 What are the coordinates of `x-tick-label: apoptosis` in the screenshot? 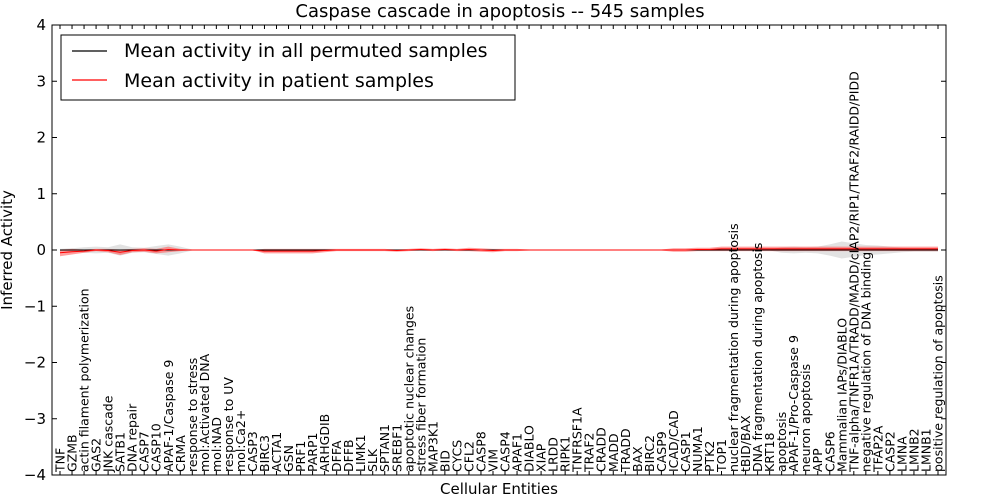 It's located at (781, 442).